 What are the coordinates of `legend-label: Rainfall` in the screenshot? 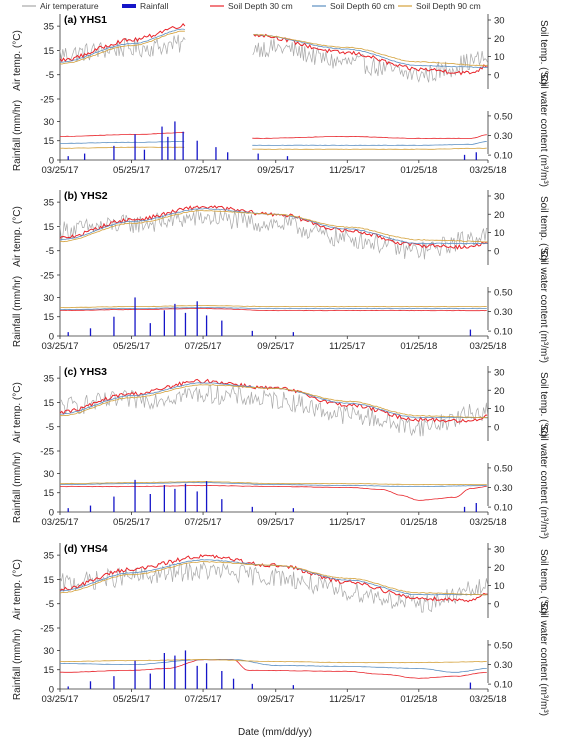 It's located at (154, 6).